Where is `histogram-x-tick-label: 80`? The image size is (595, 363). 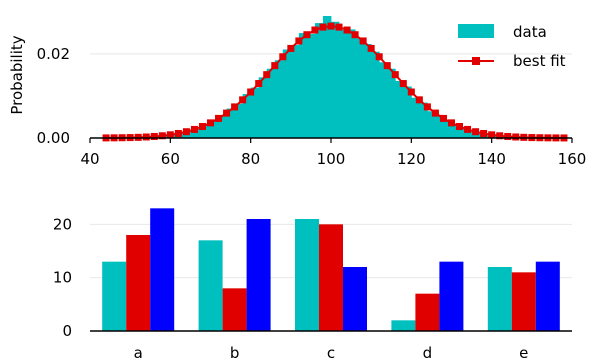 histogram-x-tick-label: 80 is located at coordinates (250, 159).